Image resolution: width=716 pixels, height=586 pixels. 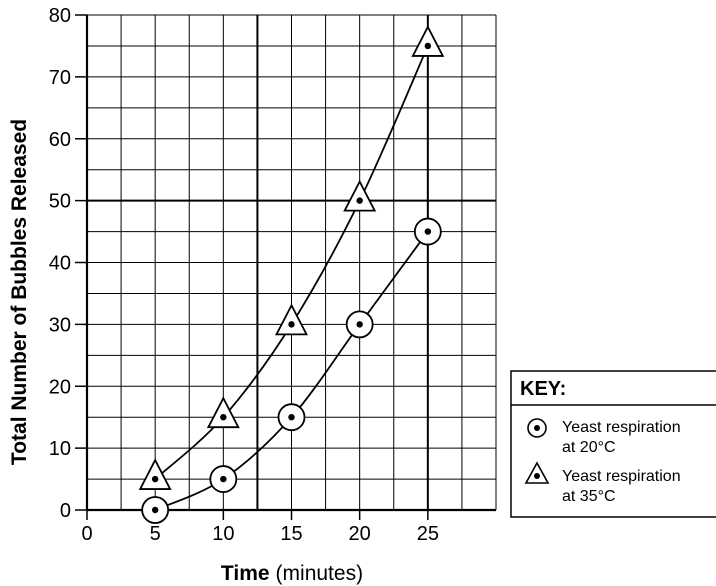 What do you see at coordinates (60, 202) in the screenshot?
I see `y-tick-label: 50` at bounding box center [60, 202].